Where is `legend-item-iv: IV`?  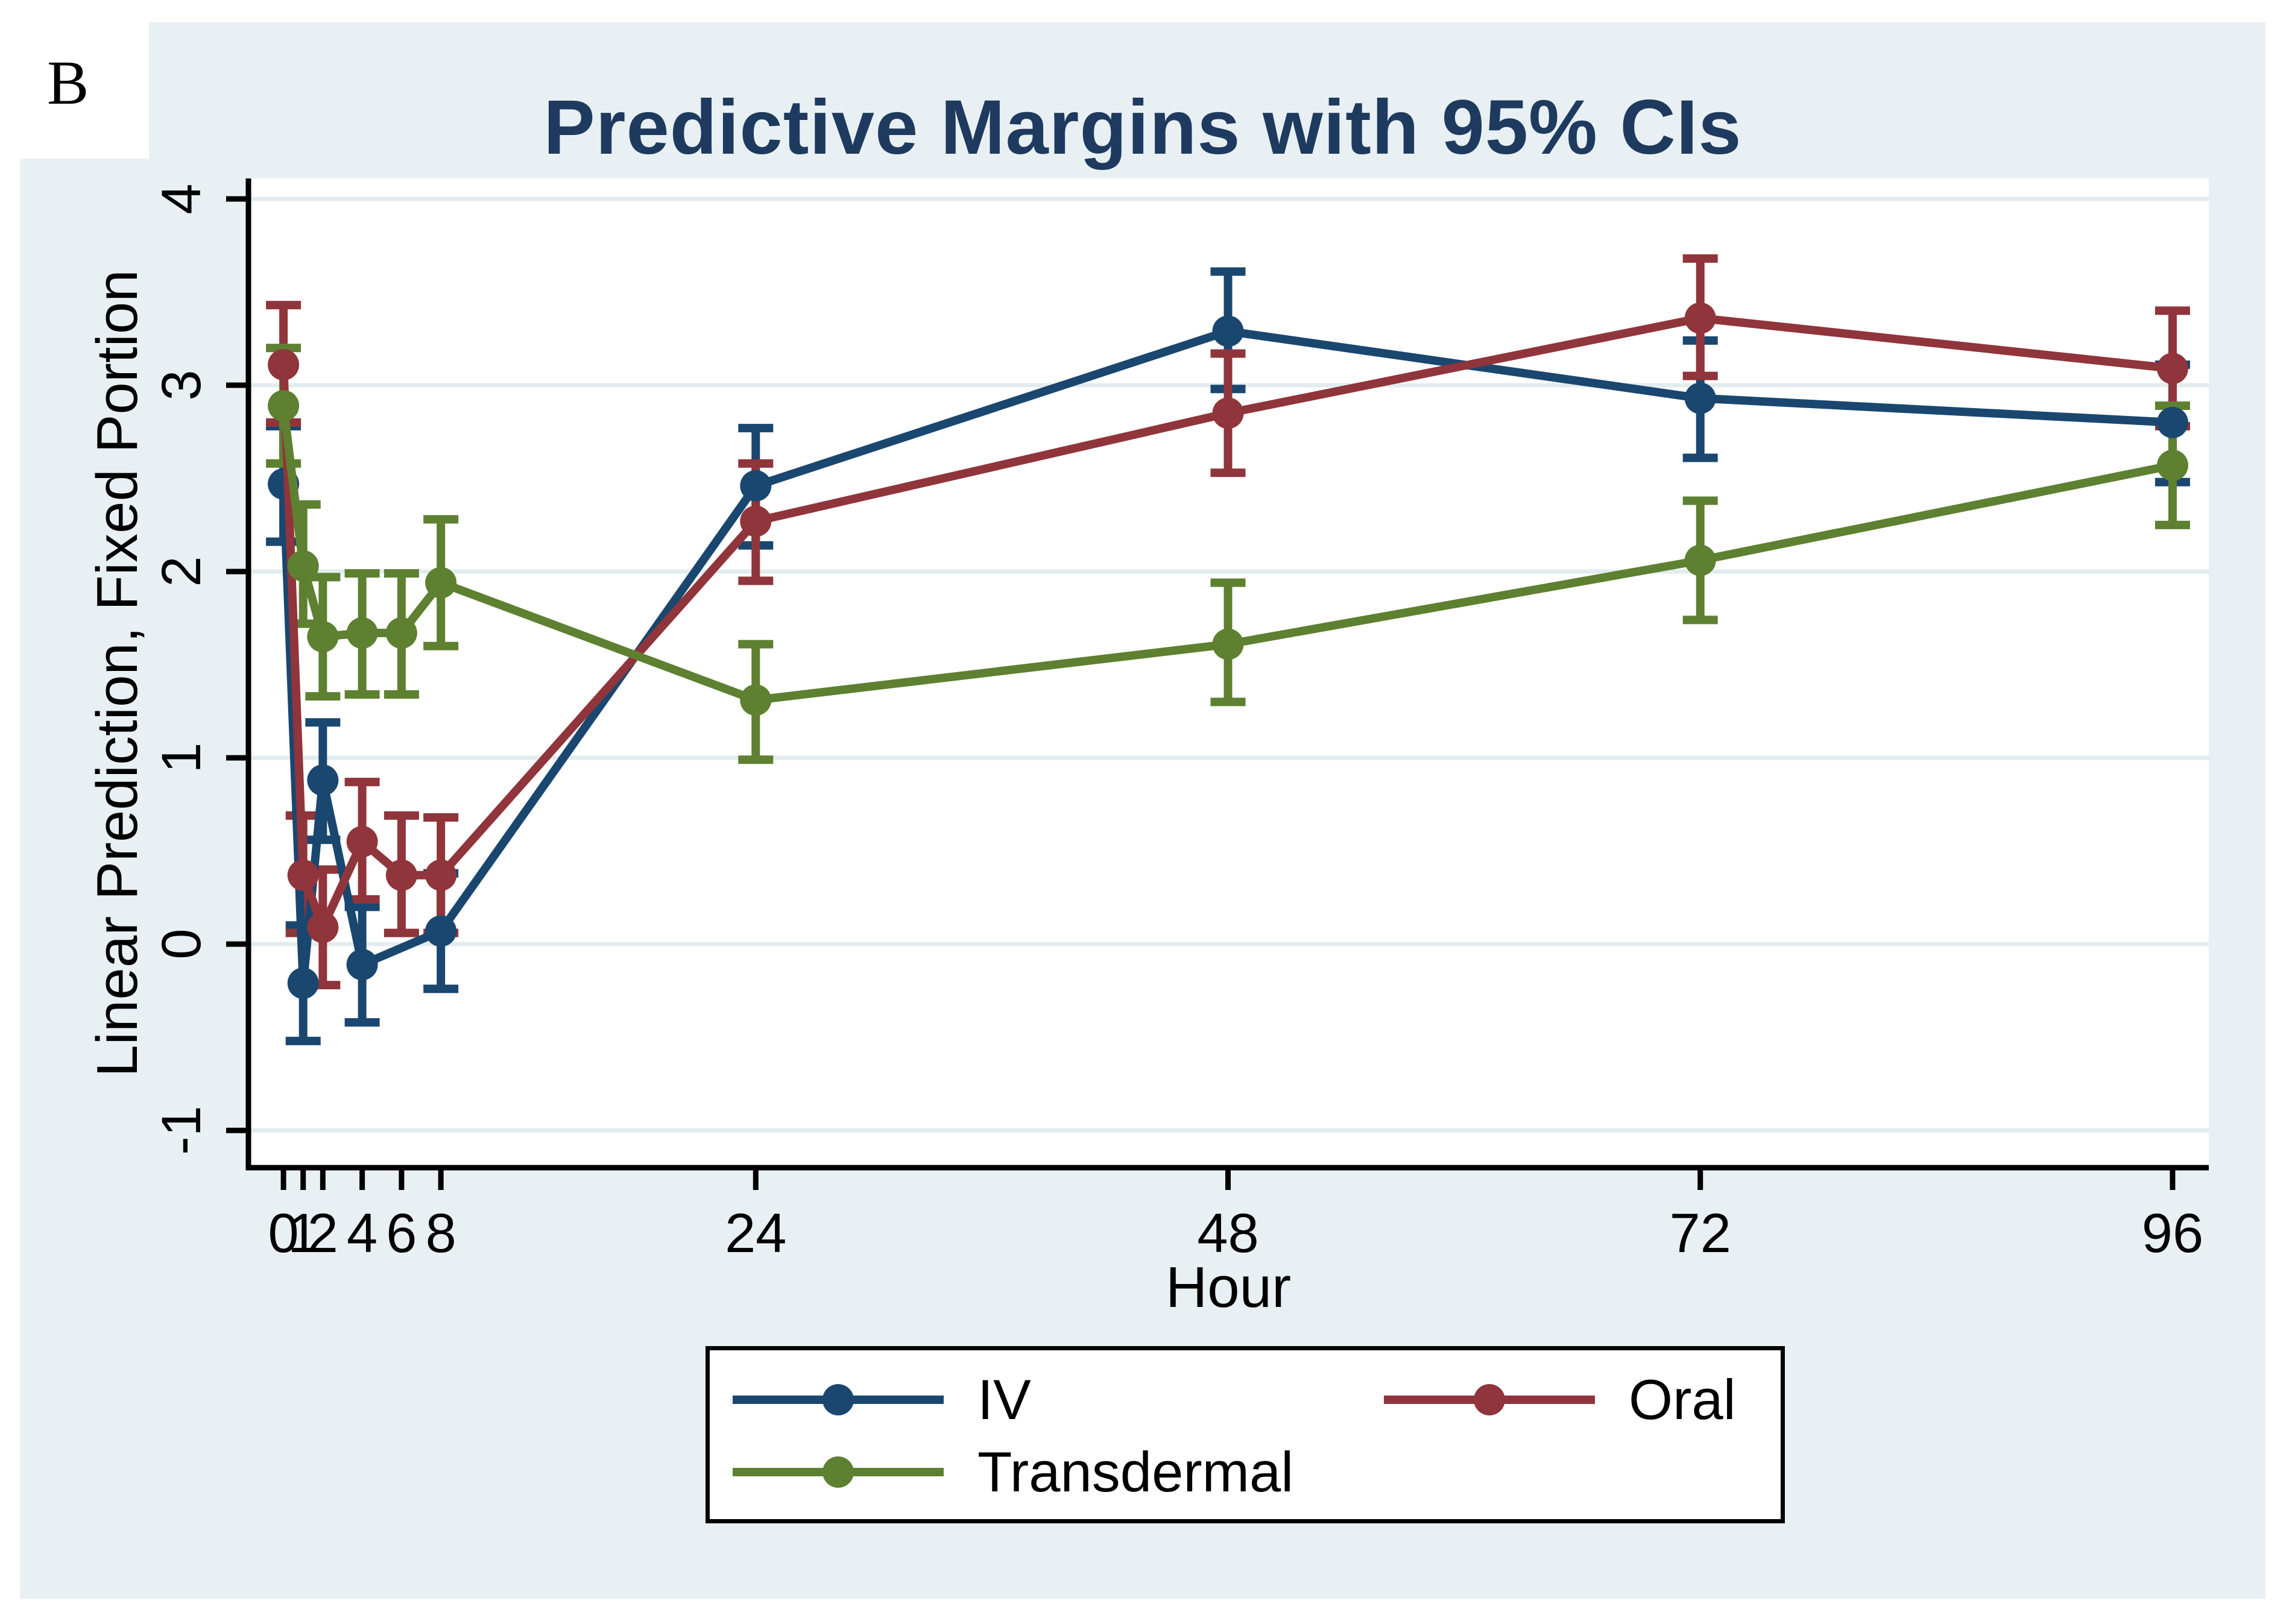
legend-item-iv: IV is located at coordinates (1058, 1400).